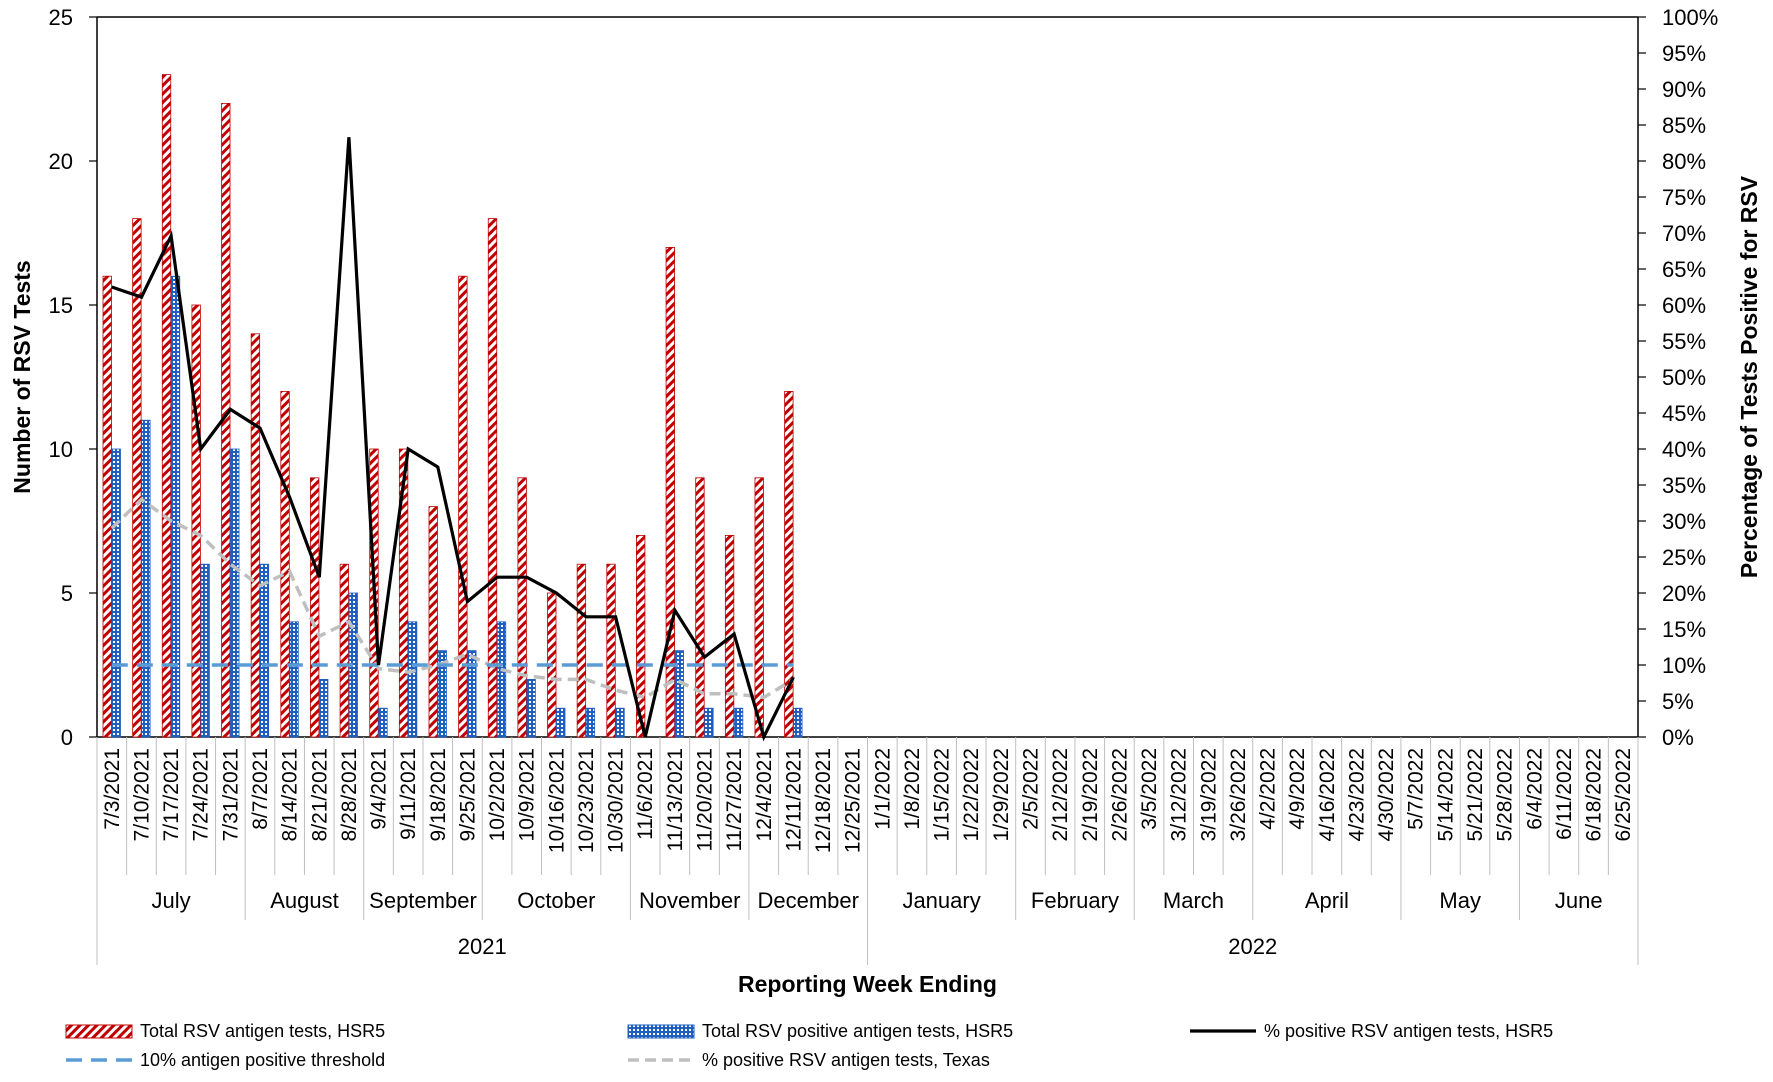  Describe the element at coordinates (1238, 794) in the screenshot. I see `week-label: 3/26/2022` at that location.